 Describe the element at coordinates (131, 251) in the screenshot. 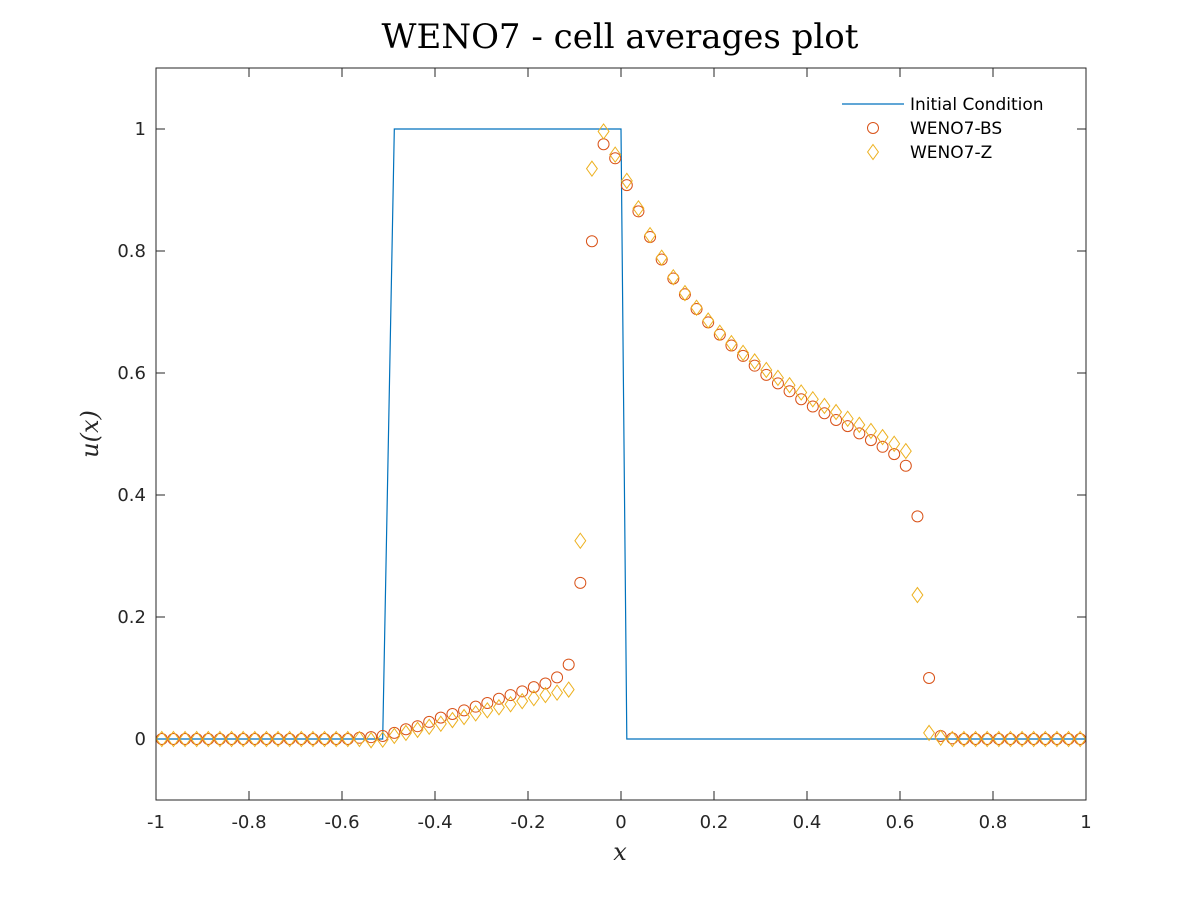

I see `y-tick-label: 0.8` at that location.